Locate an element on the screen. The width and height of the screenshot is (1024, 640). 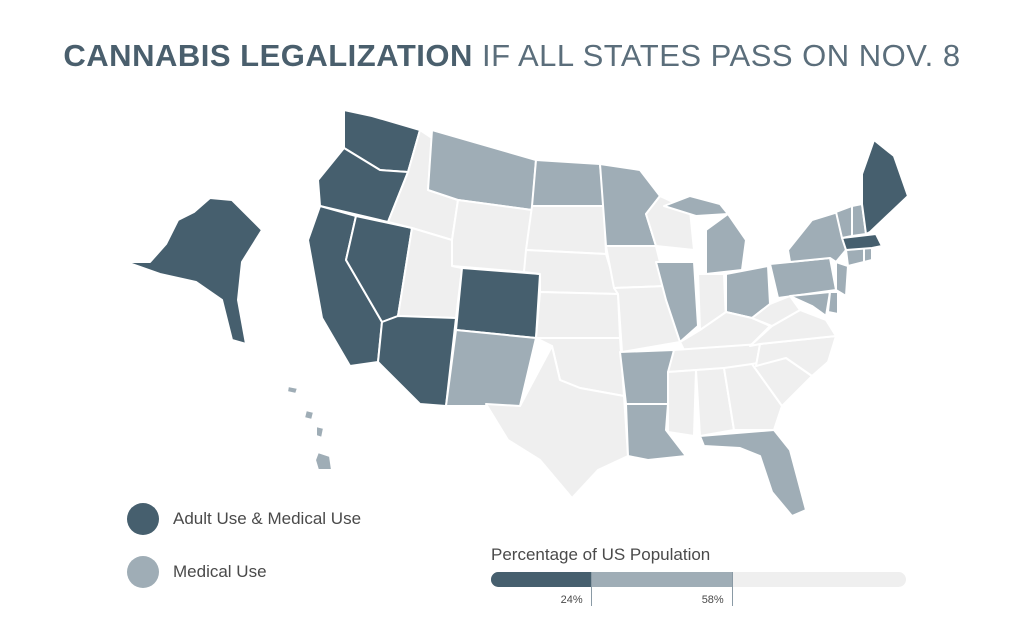
legend-medical-swatch is located at coordinates (143, 572).